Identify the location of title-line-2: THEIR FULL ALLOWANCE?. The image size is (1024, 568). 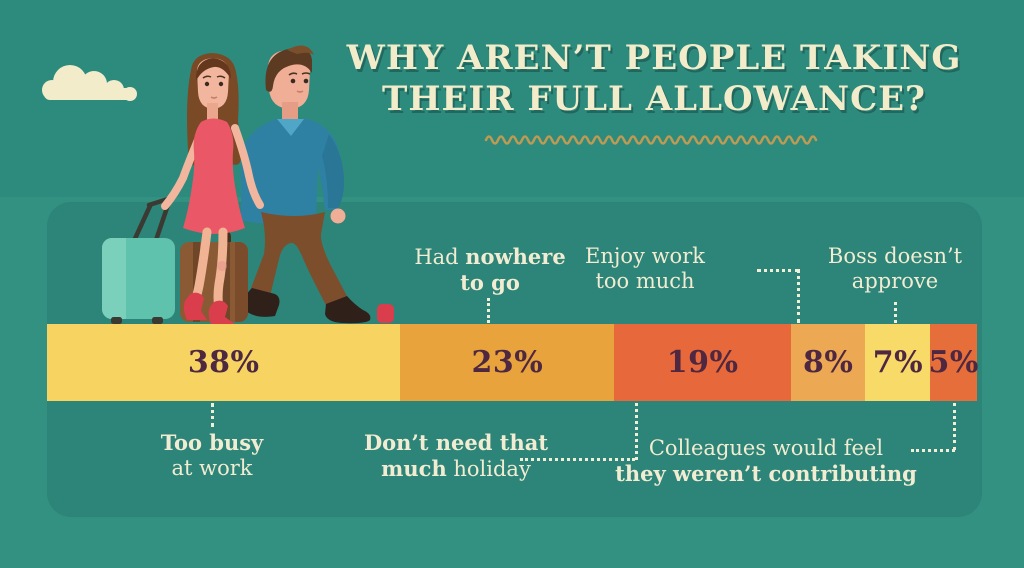
(654, 99).